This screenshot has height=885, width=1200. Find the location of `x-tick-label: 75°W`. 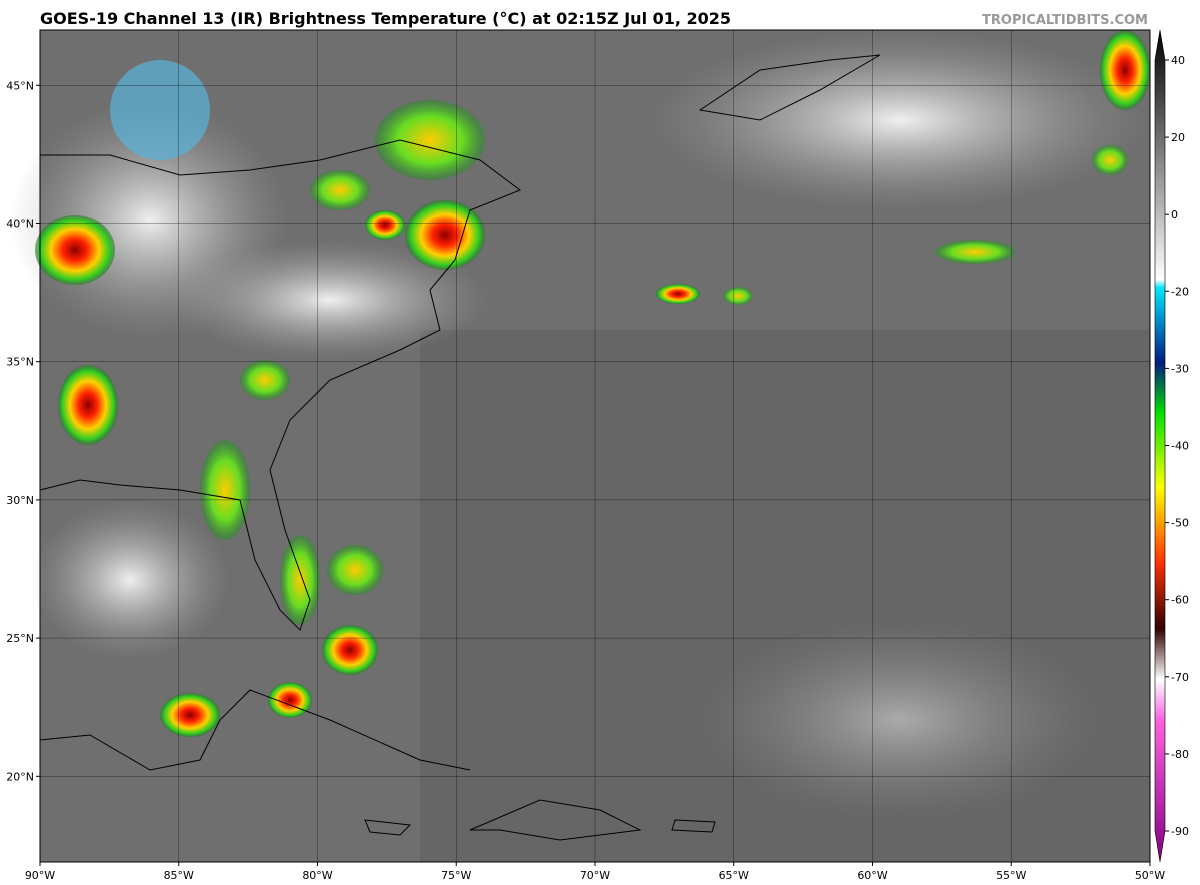

x-tick-label: 75°W is located at coordinates (456, 875).